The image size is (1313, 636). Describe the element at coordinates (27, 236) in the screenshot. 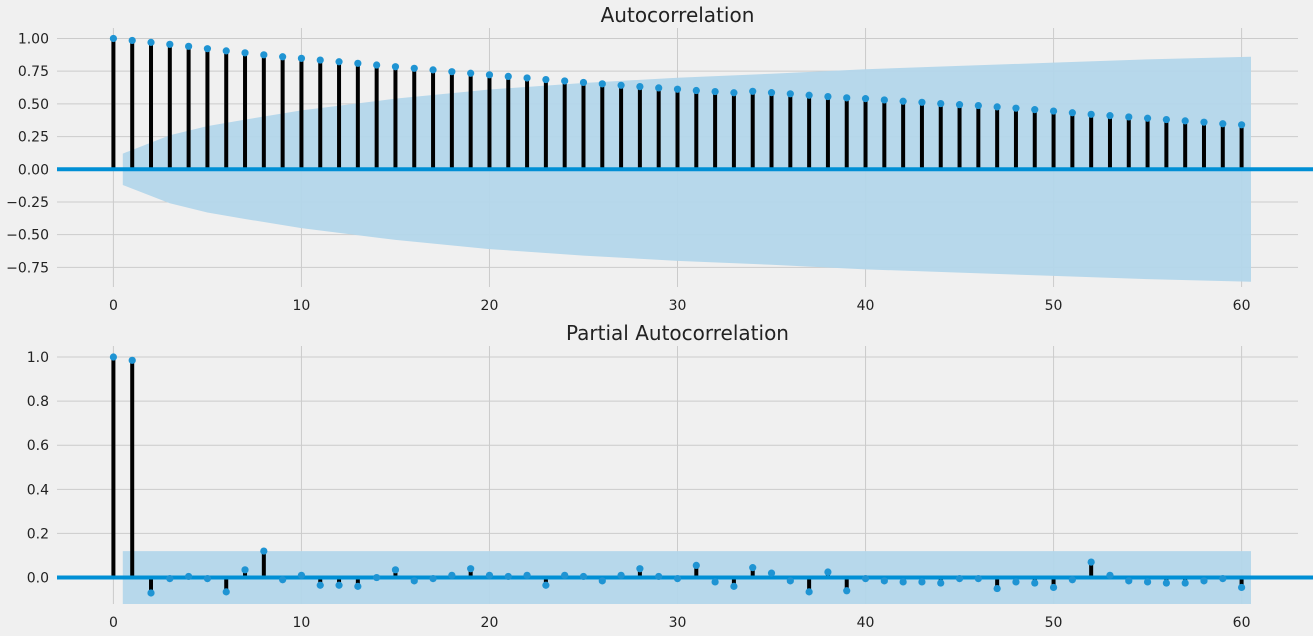

I see `acf-y-tick-label: −0.50` at that location.